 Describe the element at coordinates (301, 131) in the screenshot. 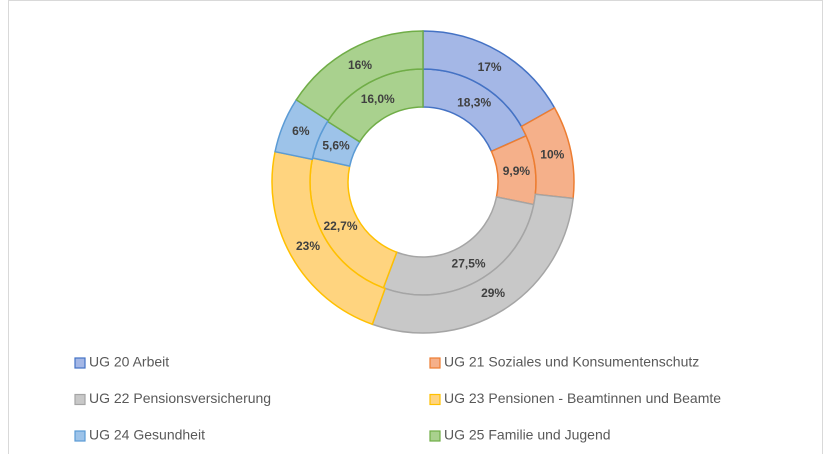

I see `data-label: 6%` at that location.